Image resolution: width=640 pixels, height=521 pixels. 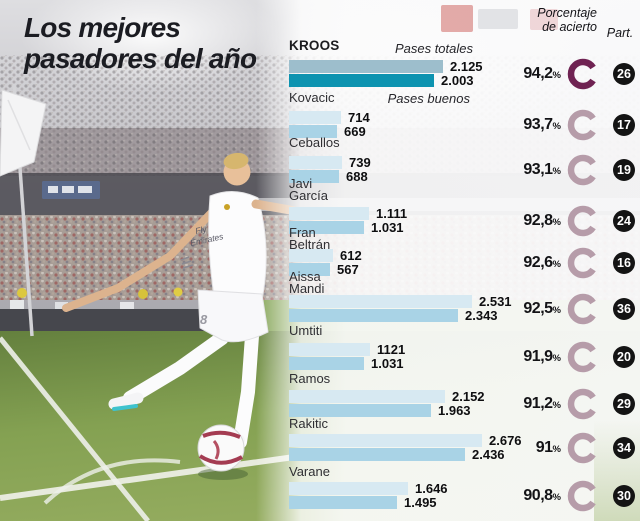 What do you see at coordinates (624, 356) in the screenshot?
I see `matches-badge: 20` at bounding box center [624, 356].